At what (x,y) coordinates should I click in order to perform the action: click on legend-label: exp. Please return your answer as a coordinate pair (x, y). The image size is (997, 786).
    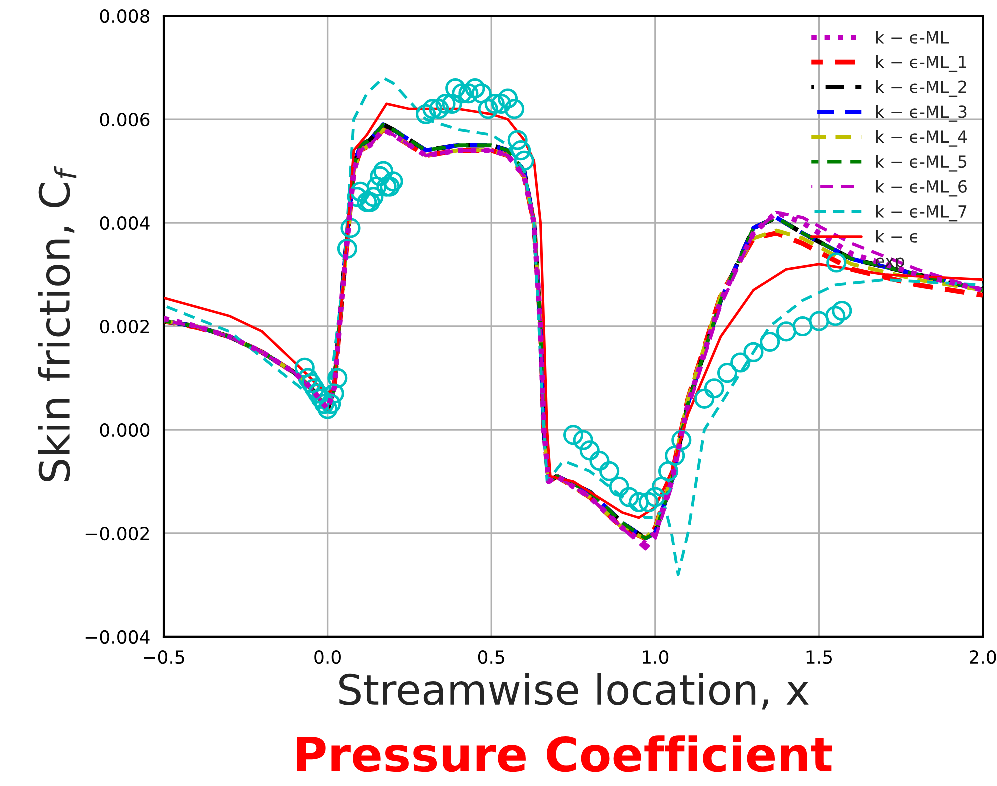
    Looking at the image, I should click on (890, 264).